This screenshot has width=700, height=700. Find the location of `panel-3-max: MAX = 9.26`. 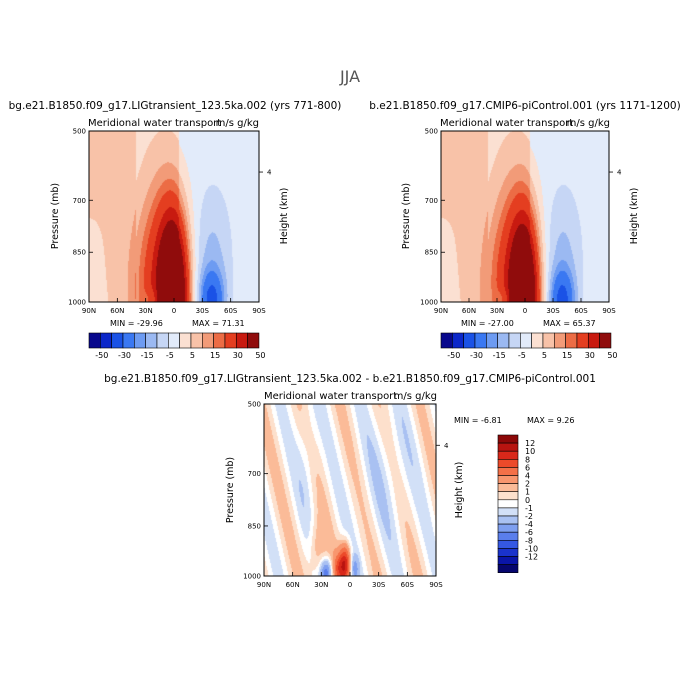

panel-3-max: MAX = 9.26 is located at coordinates (550, 420).